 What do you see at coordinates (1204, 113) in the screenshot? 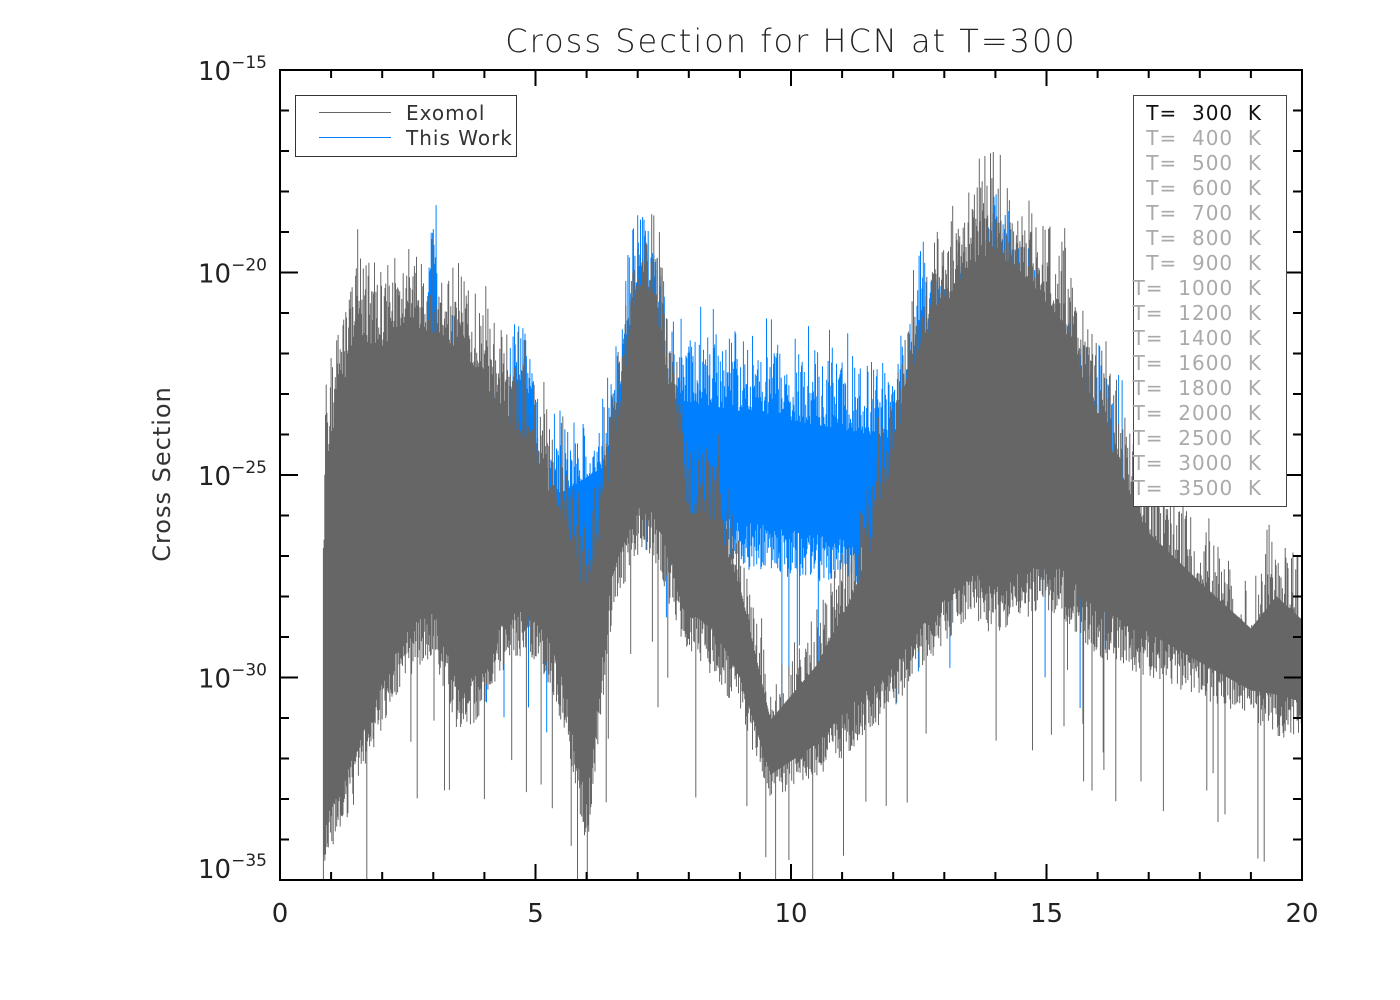
I see `temperature-legend-item: T= 300 K` at bounding box center [1204, 113].